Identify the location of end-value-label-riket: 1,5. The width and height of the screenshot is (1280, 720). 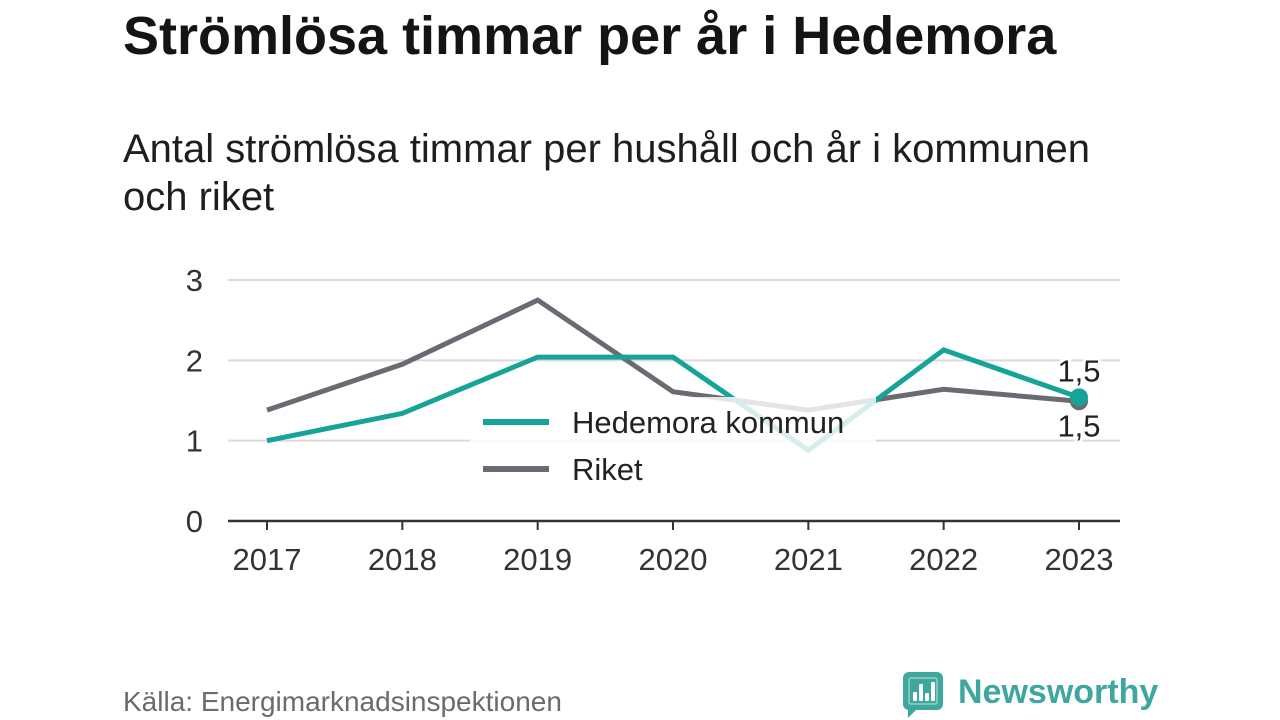
(1078, 425).